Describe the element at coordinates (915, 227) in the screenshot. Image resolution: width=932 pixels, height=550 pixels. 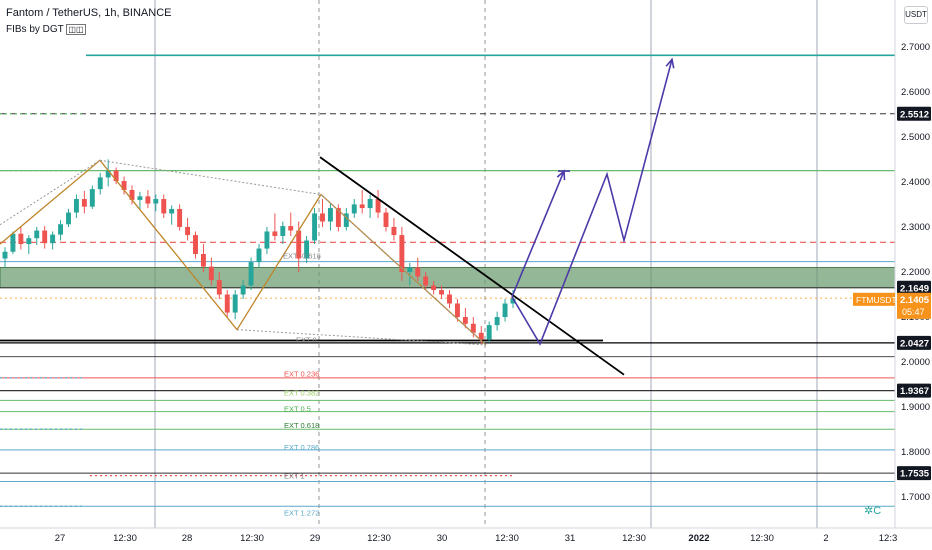
I see `y-tick-label: 2.3000` at that location.